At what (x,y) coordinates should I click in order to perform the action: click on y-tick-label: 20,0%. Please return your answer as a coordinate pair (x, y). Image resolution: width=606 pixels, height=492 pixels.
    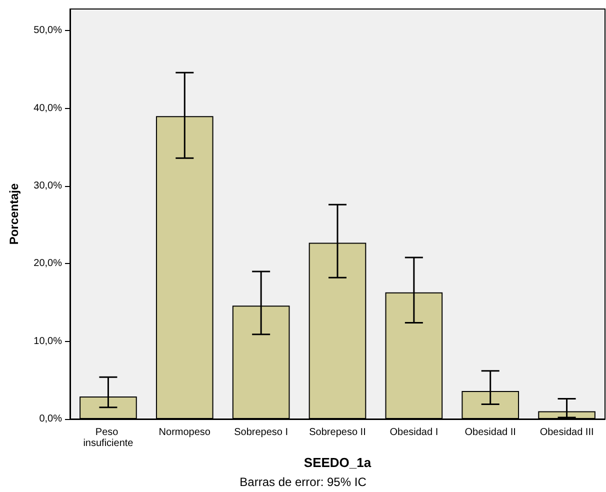
    Looking at the image, I should click on (48, 264).